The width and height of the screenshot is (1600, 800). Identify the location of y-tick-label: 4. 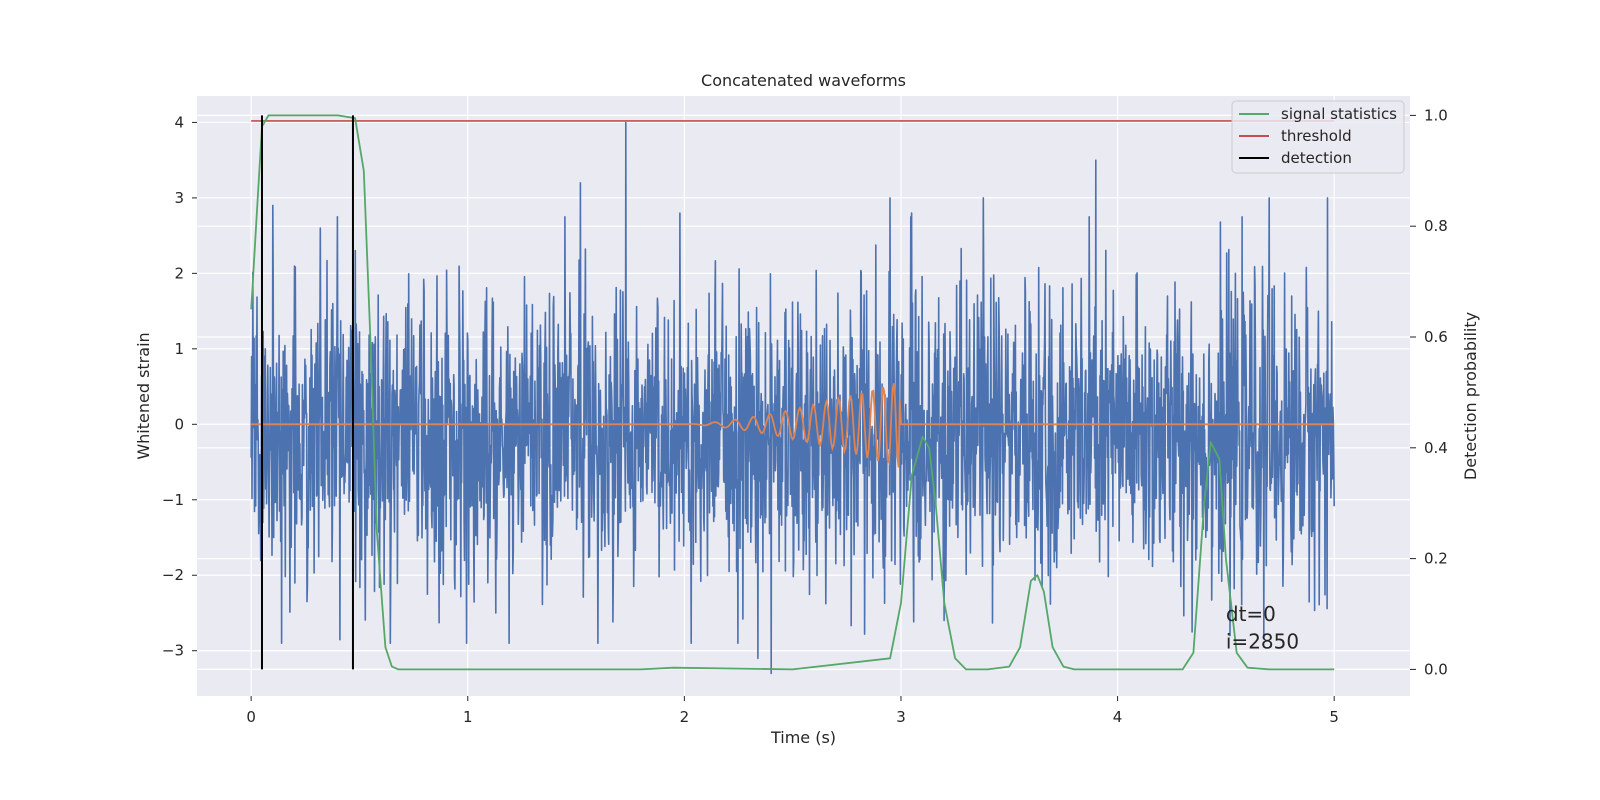
(179, 122).